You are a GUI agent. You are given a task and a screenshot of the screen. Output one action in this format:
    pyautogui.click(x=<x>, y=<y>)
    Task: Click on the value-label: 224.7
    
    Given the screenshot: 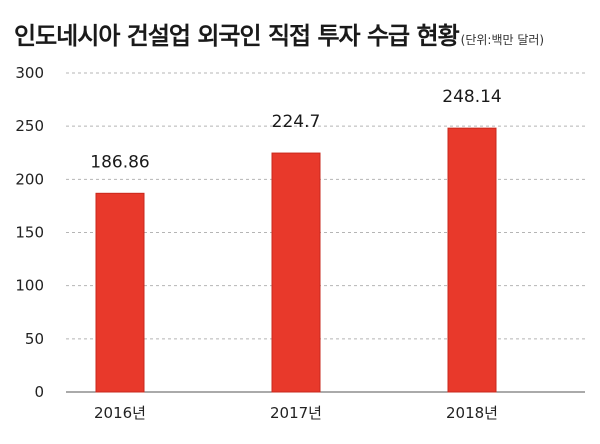 What is the action you would take?
    pyautogui.click(x=296, y=122)
    